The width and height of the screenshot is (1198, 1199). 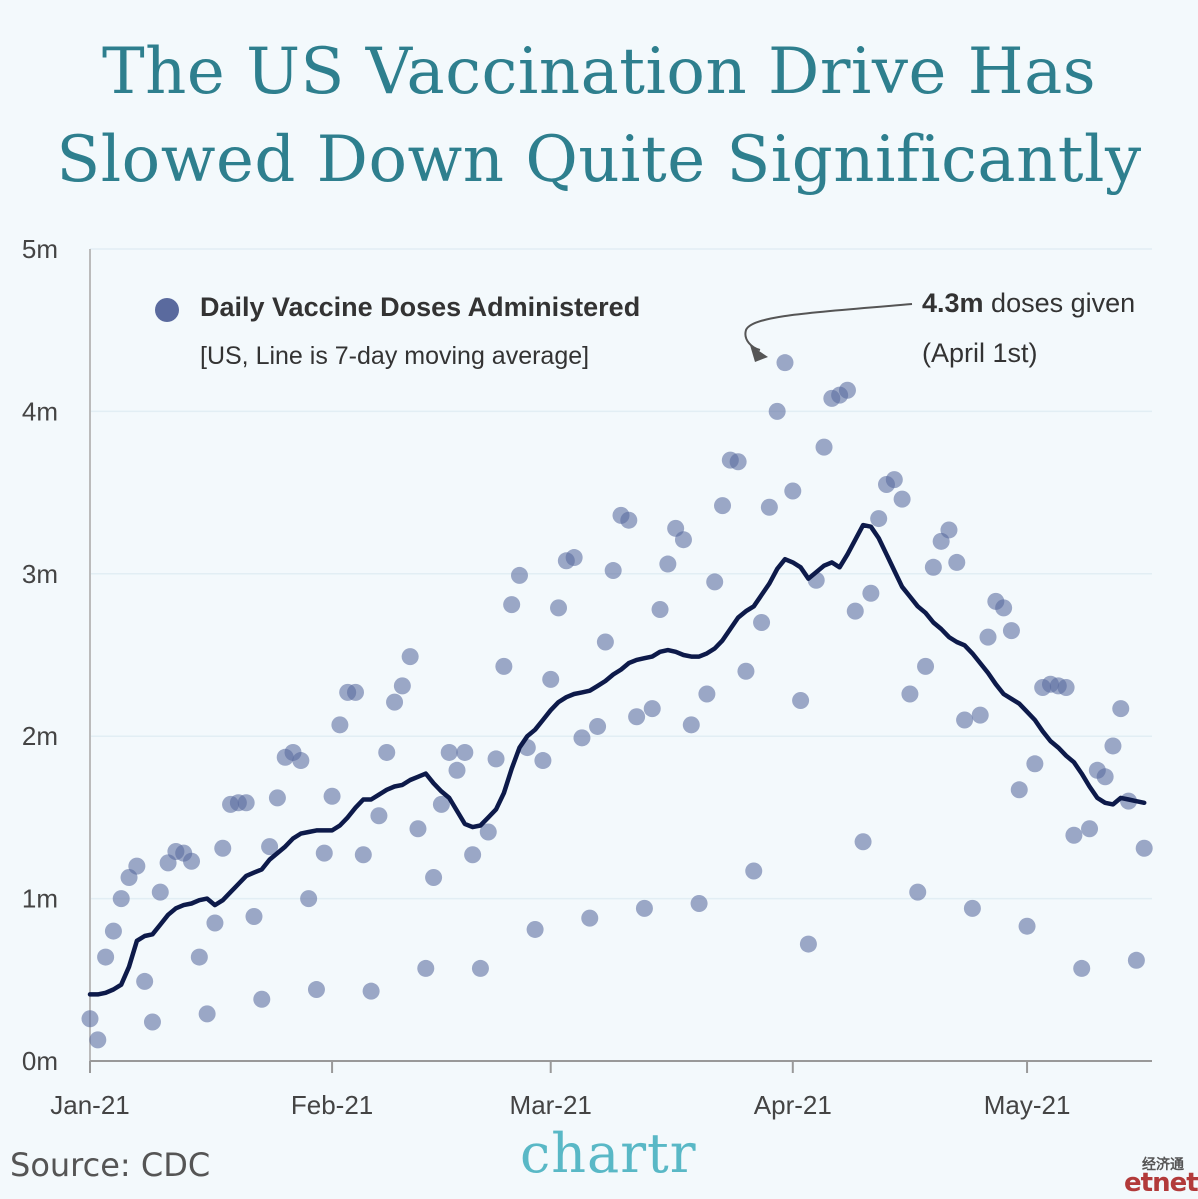 What do you see at coordinates (332, 1105) in the screenshot?
I see `x-tick-label: Feb-21` at bounding box center [332, 1105].